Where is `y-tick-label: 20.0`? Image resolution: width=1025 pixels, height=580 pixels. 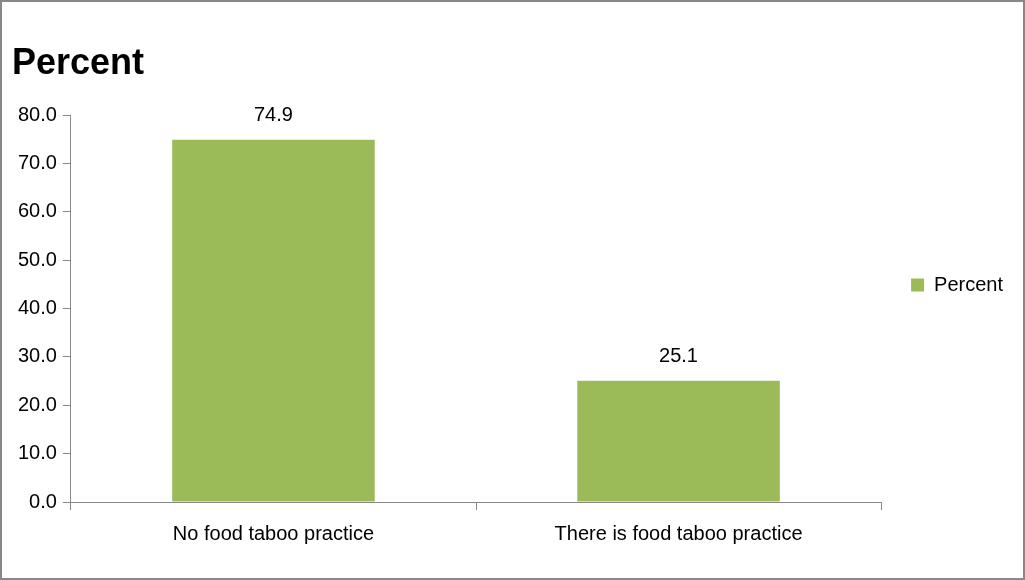
y-tick-label: 20.0 is located at coordinates (37, 403).